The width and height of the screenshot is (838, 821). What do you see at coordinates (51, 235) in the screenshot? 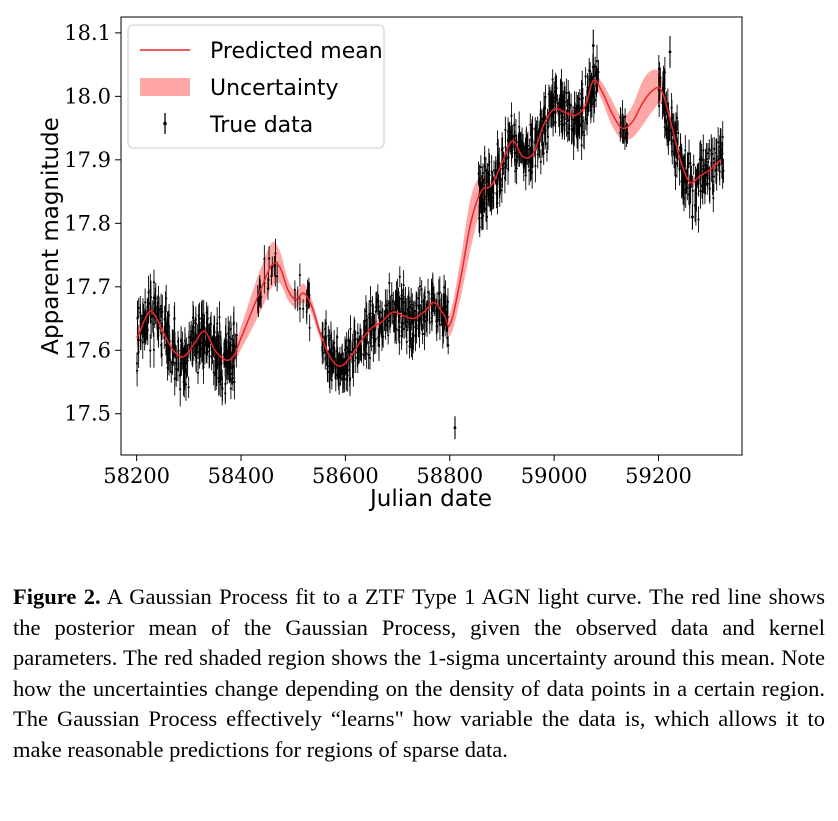
I see `y-axis-title: Apparent magnitude` at bounding box center [51, 235].